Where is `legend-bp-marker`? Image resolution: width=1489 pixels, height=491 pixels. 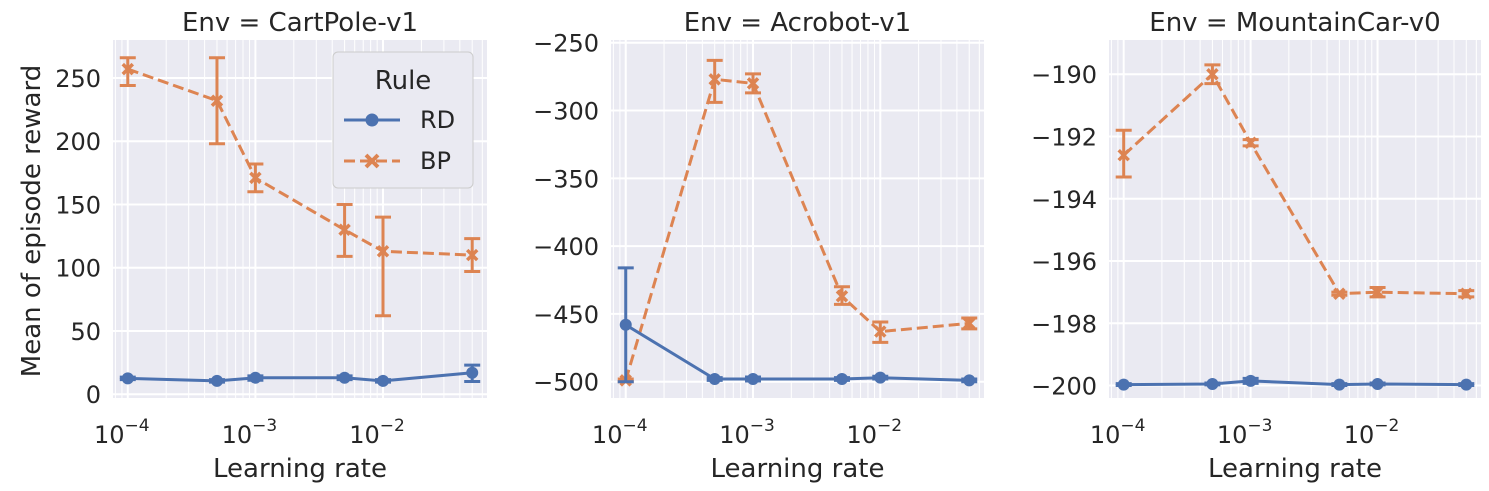 legend-bp-marker is located at coordinates (372, 161).